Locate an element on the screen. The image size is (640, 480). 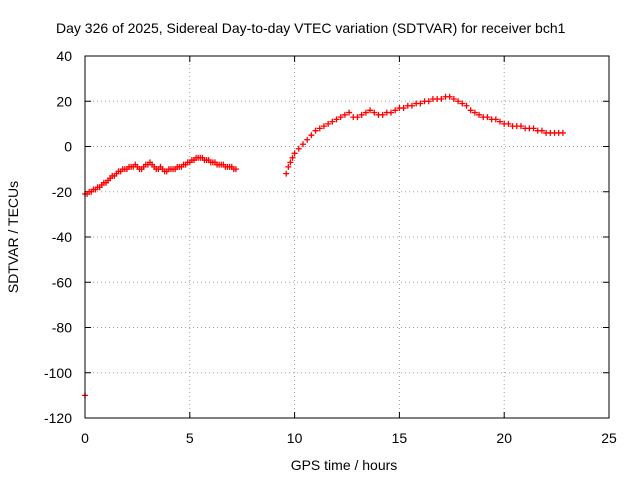
y-tick-label: -60 is located at coordinates (62, 282).